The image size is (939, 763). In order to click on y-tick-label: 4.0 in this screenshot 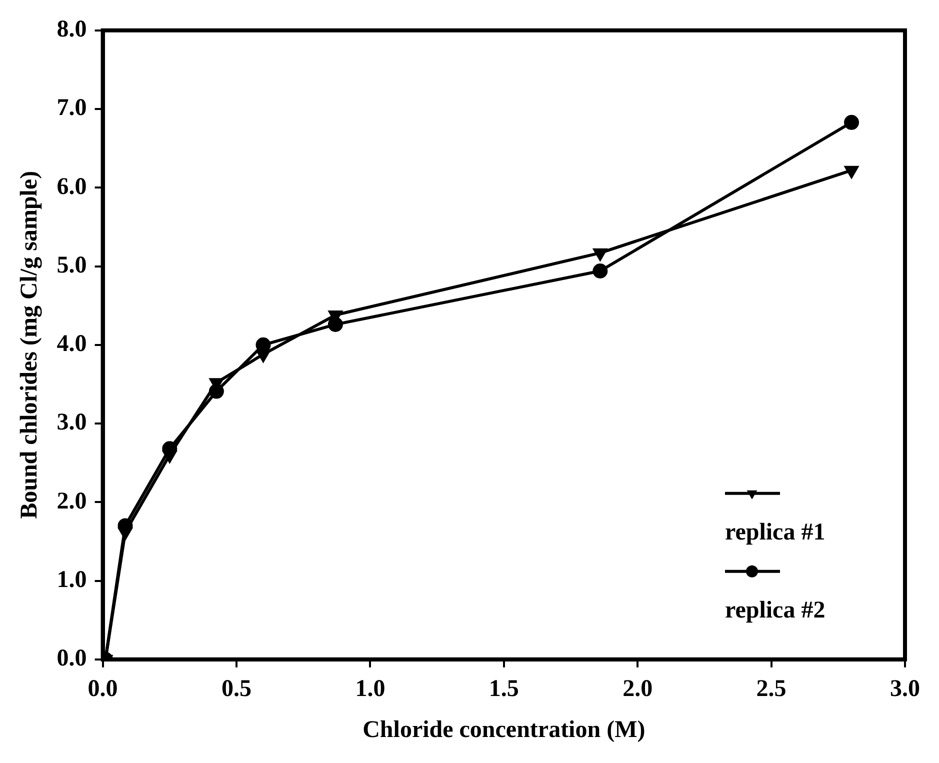, I will do `click(71, 344)`.